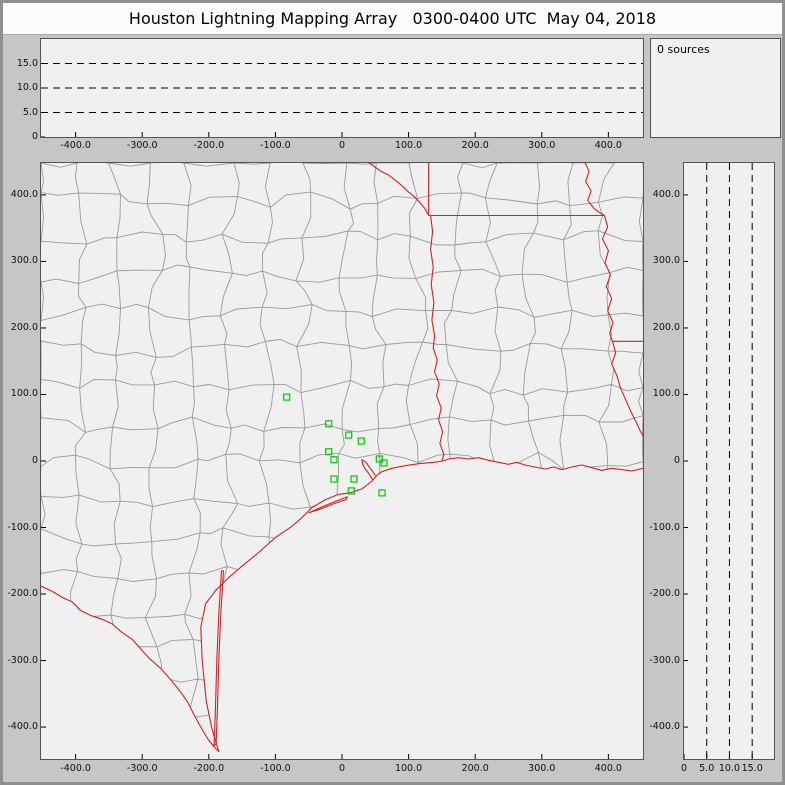  What do you see at coordinates (715, 88) in the screenshot?
I see `sources-panel: 0 sources` at bounding box center [715, 88].